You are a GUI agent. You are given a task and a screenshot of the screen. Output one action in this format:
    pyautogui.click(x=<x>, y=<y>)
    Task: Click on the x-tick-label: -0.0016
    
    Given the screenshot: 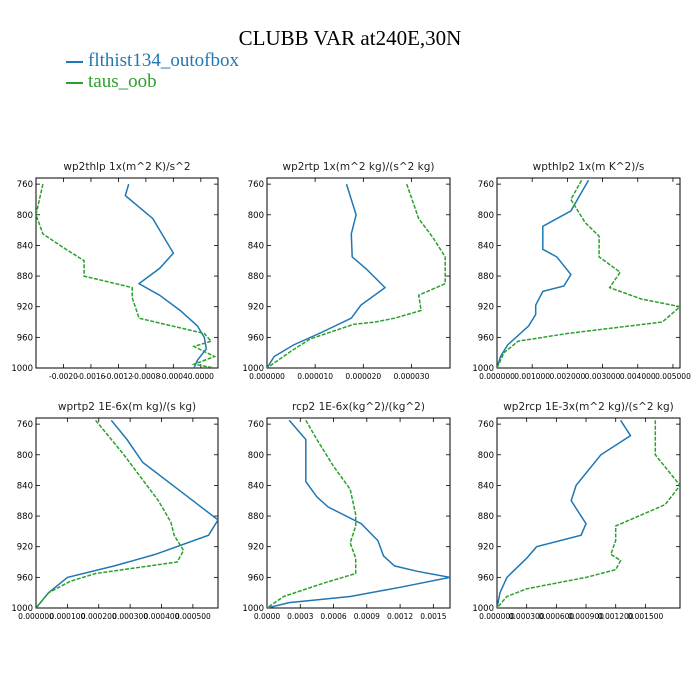 What is the action you would take?
    pyautogui.click(x=90, y=376)
    